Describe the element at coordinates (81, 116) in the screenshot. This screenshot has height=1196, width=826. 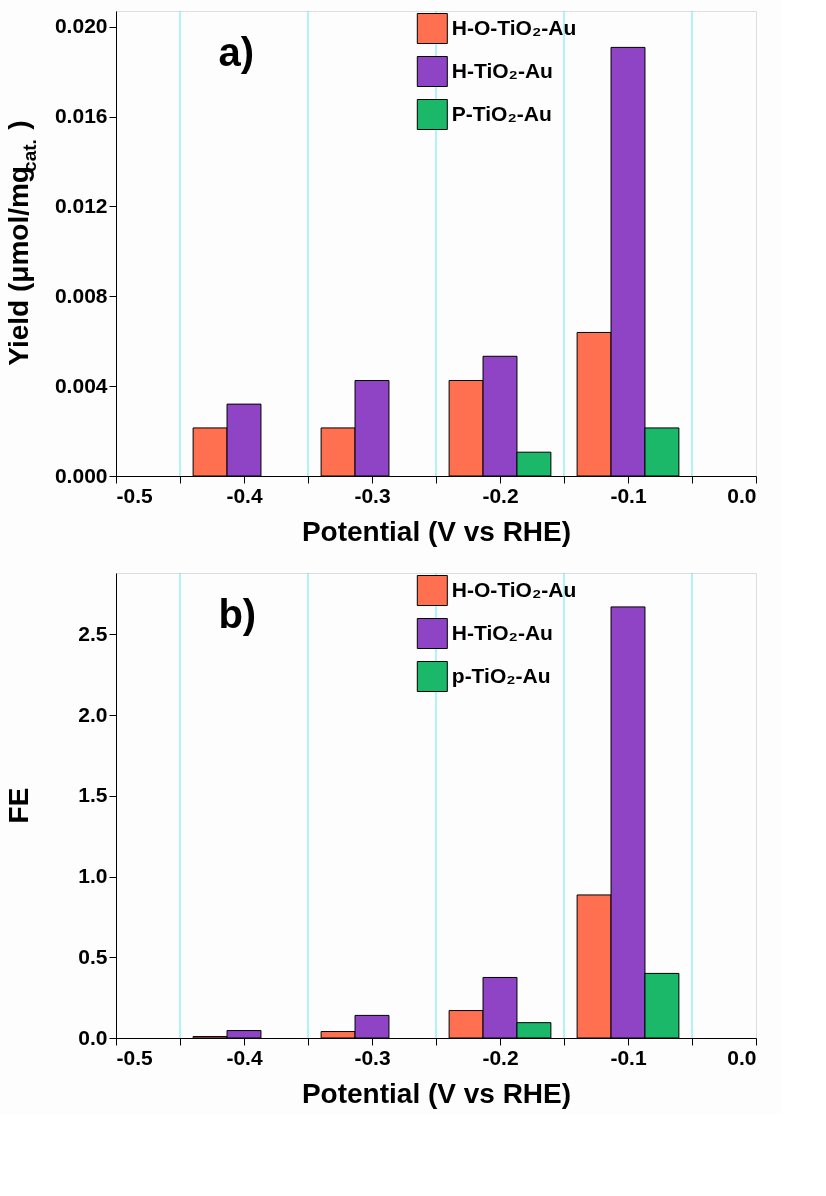
I see `y-tick-label: 0.016` at that location.